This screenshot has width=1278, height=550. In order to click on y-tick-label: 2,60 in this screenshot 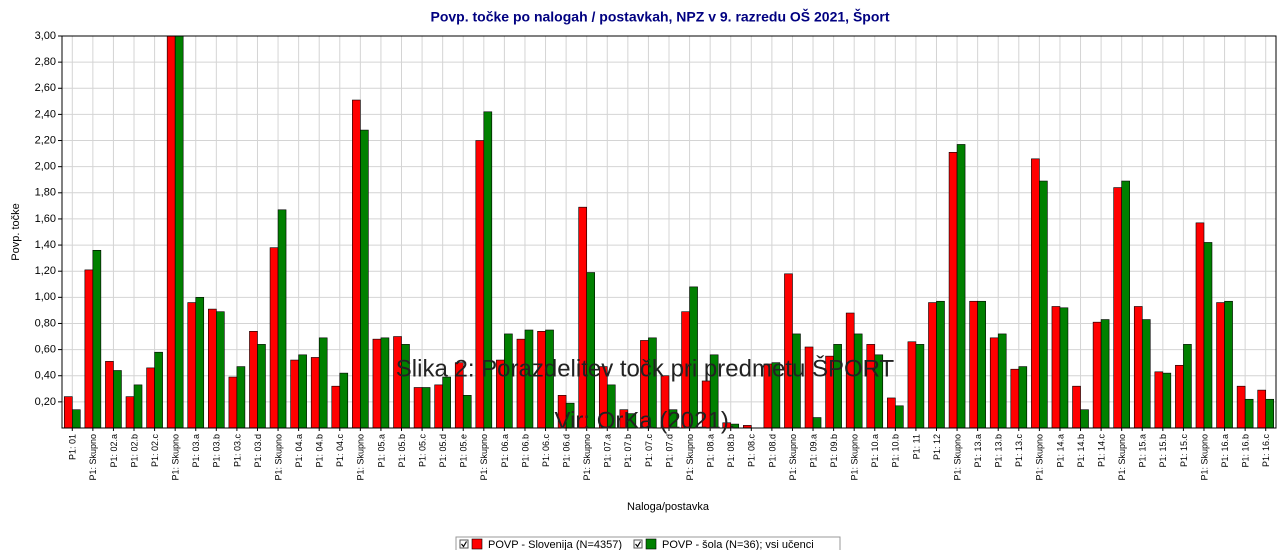, I will do `click(45, 88)`.